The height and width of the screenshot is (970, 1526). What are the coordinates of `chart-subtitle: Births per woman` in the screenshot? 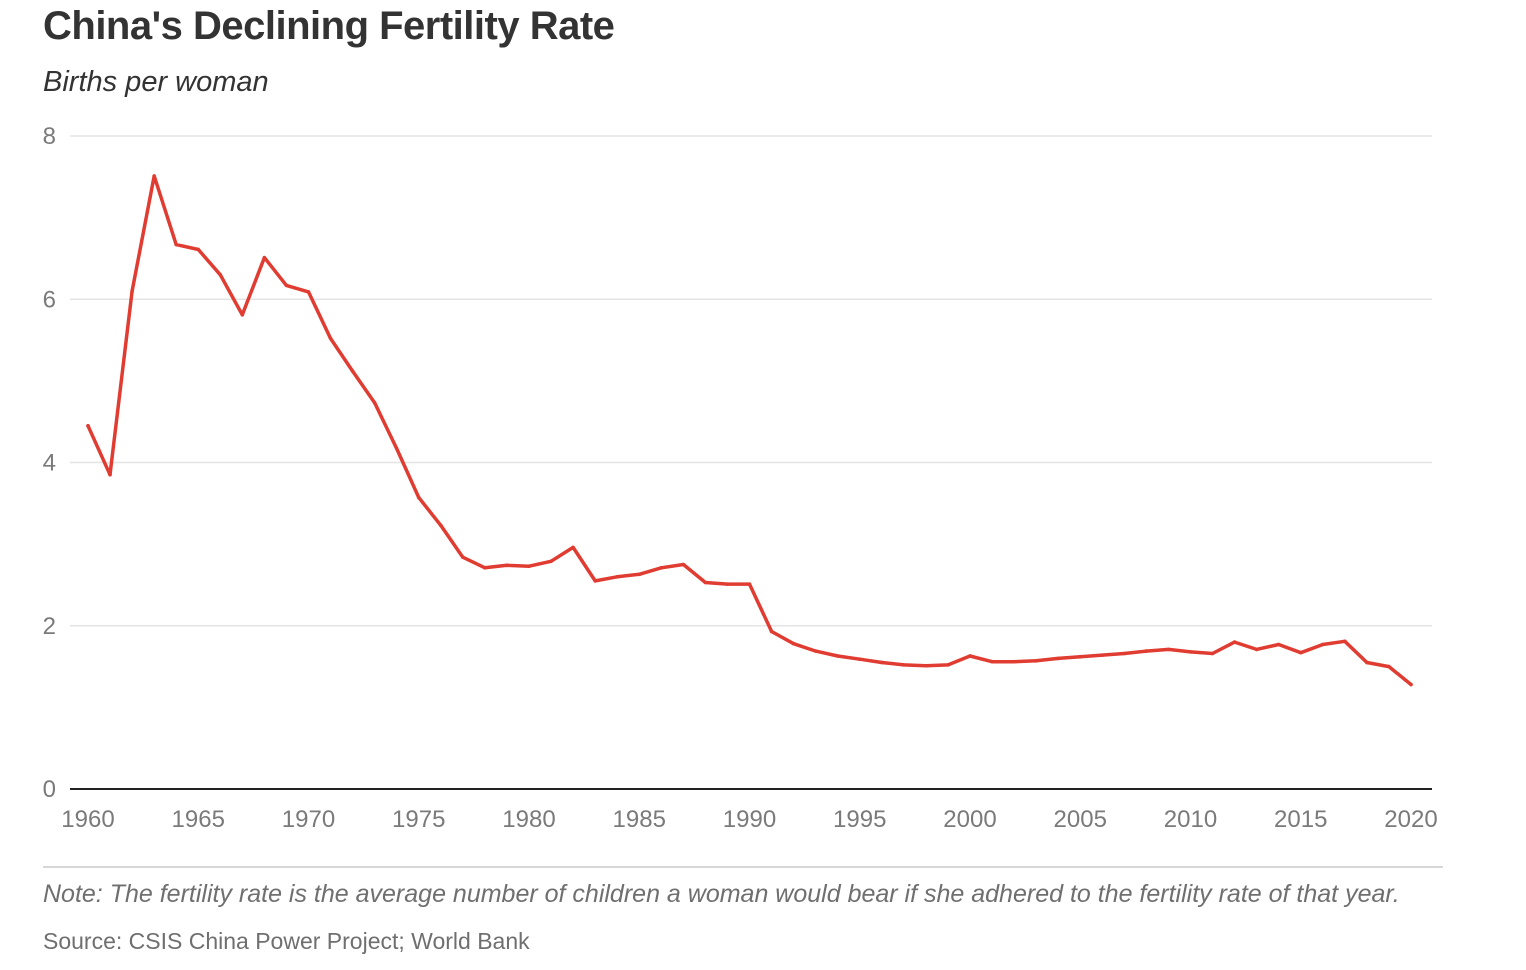 It's located at (156, 82).